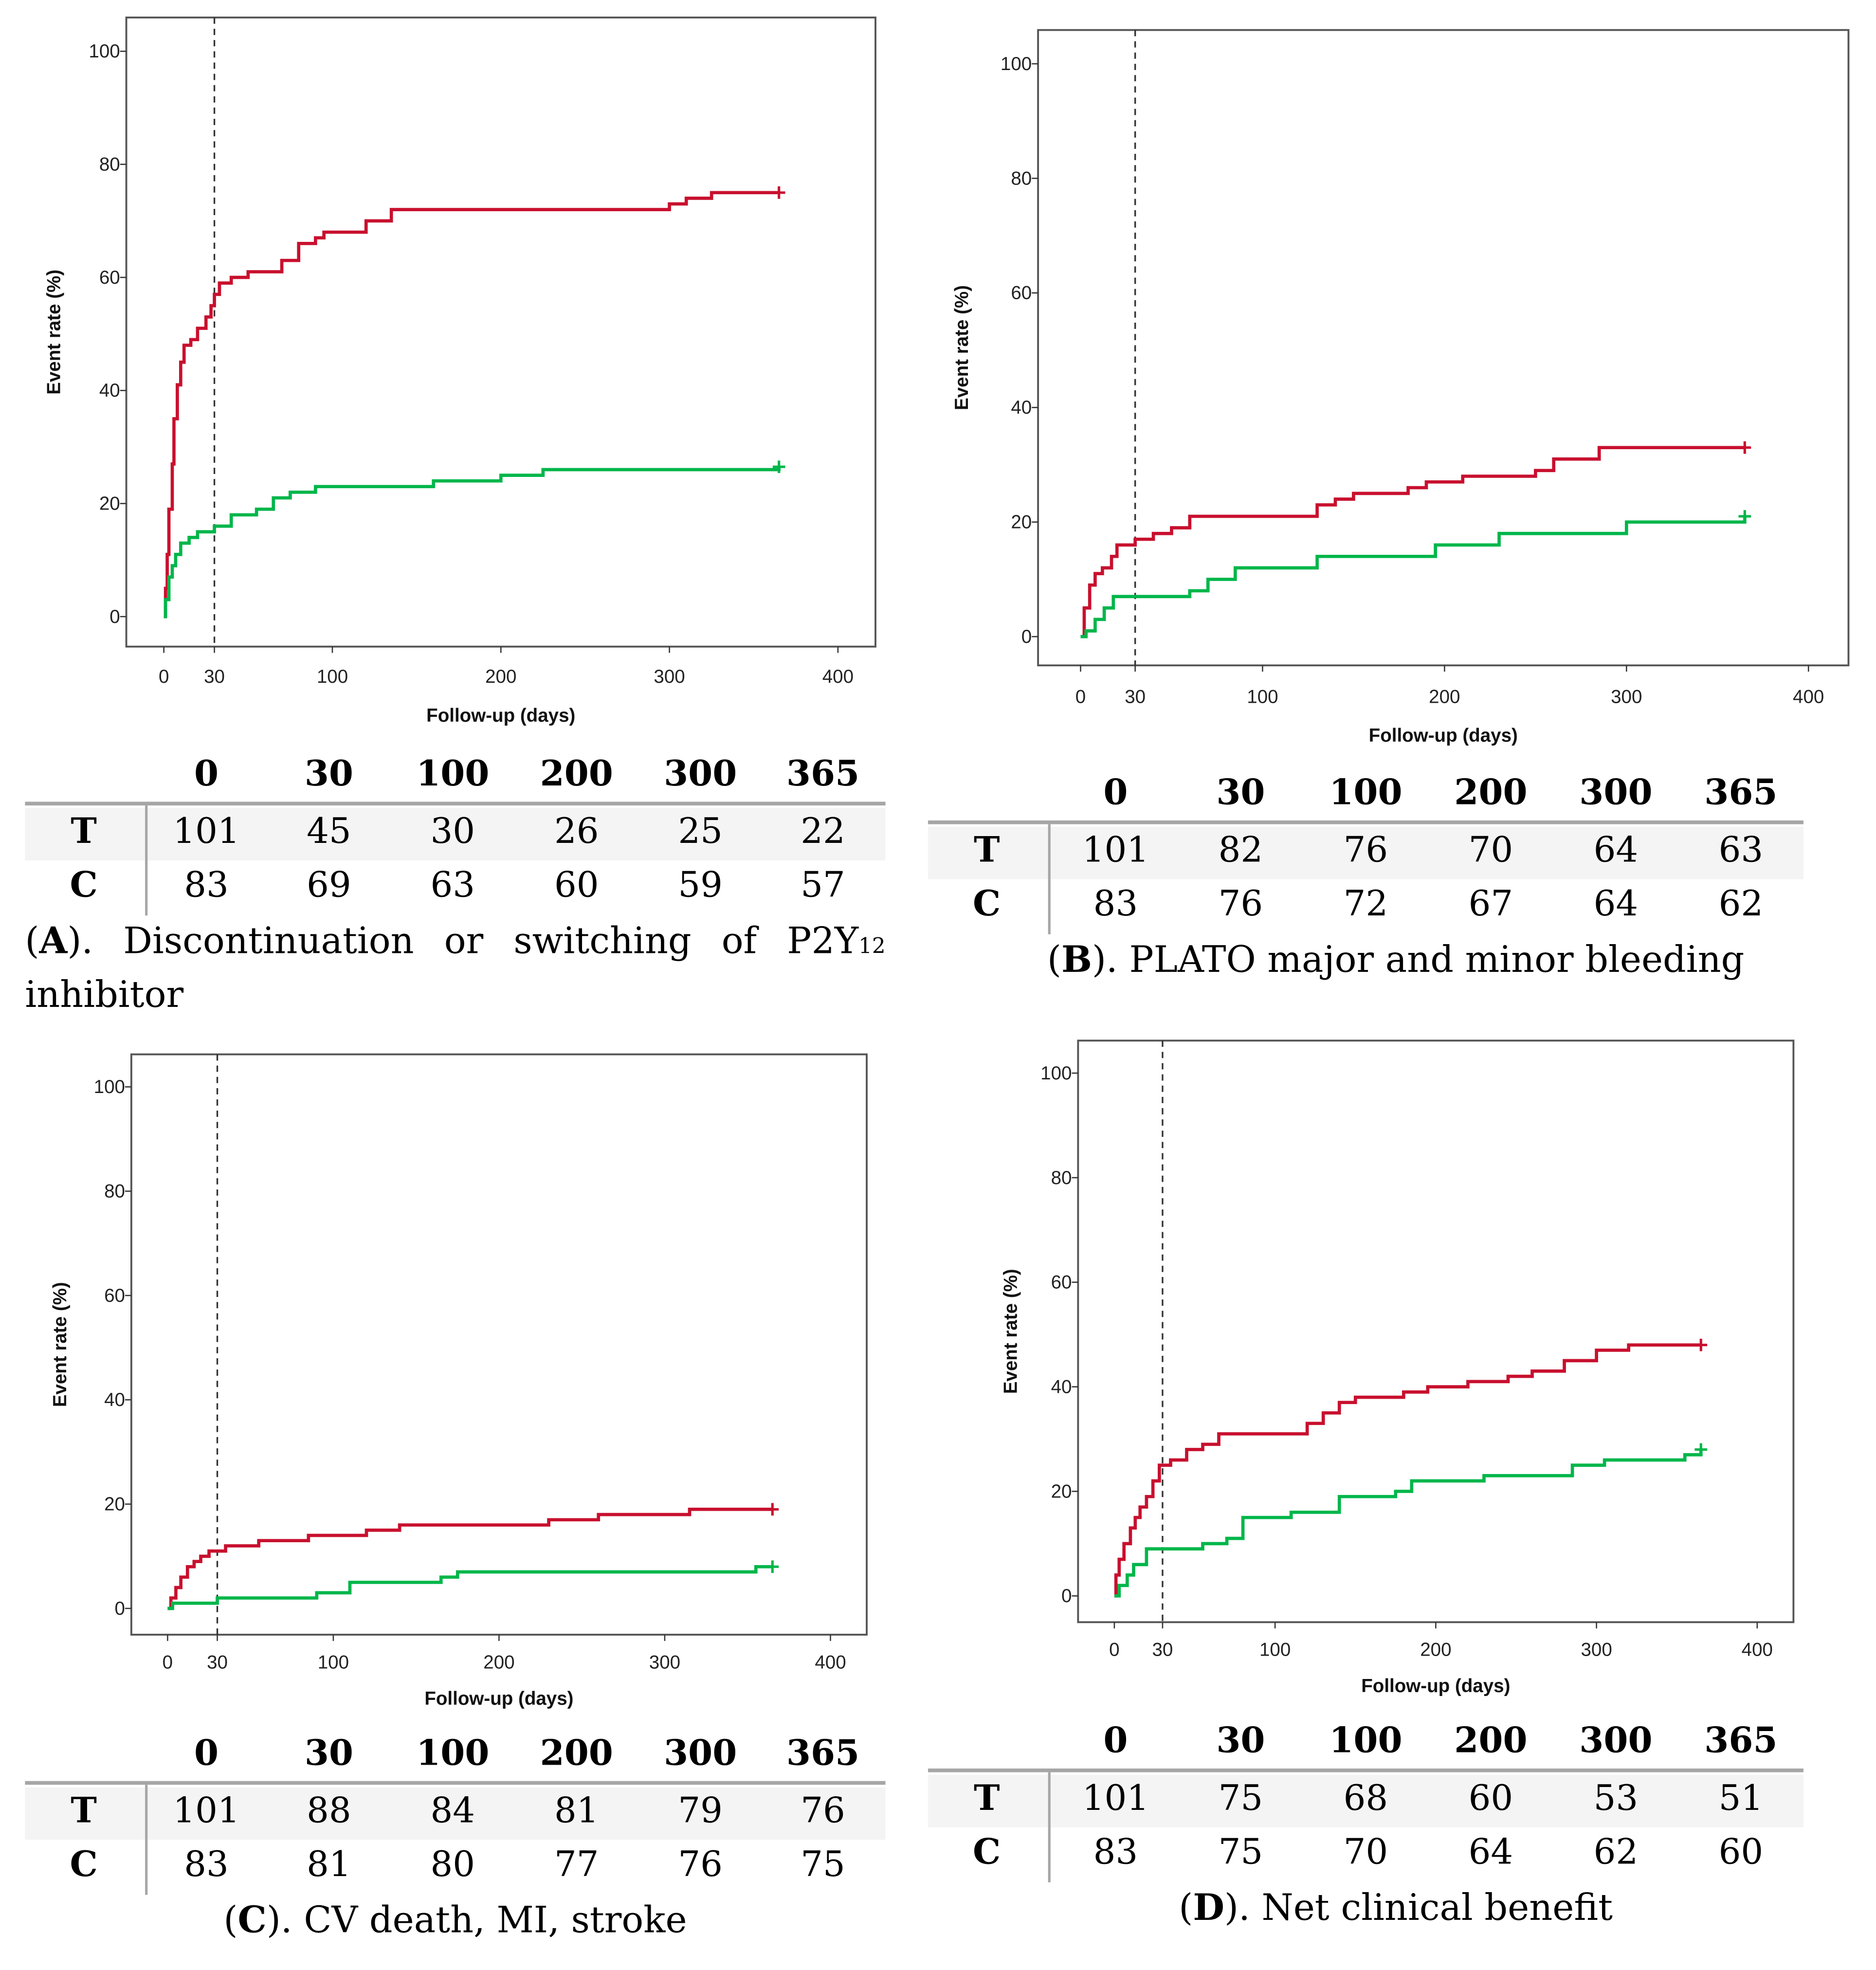 The width and height of the screenshot is (1876, 1970). I want to click on plot-frame, so click(501, 333).